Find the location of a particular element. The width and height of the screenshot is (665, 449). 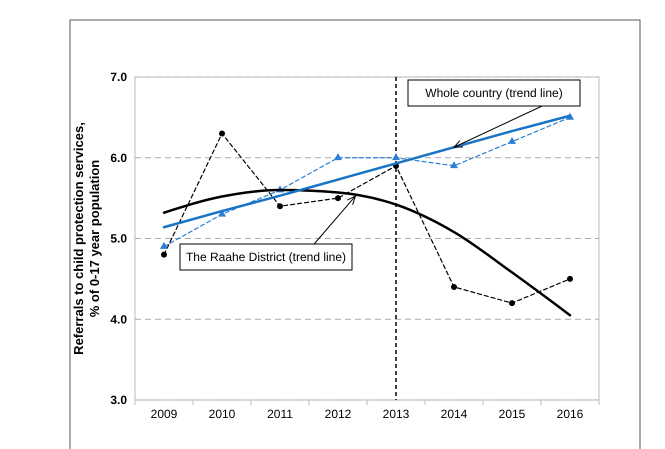

x-tick-label: 2012 is located at coordinates (338, 414).